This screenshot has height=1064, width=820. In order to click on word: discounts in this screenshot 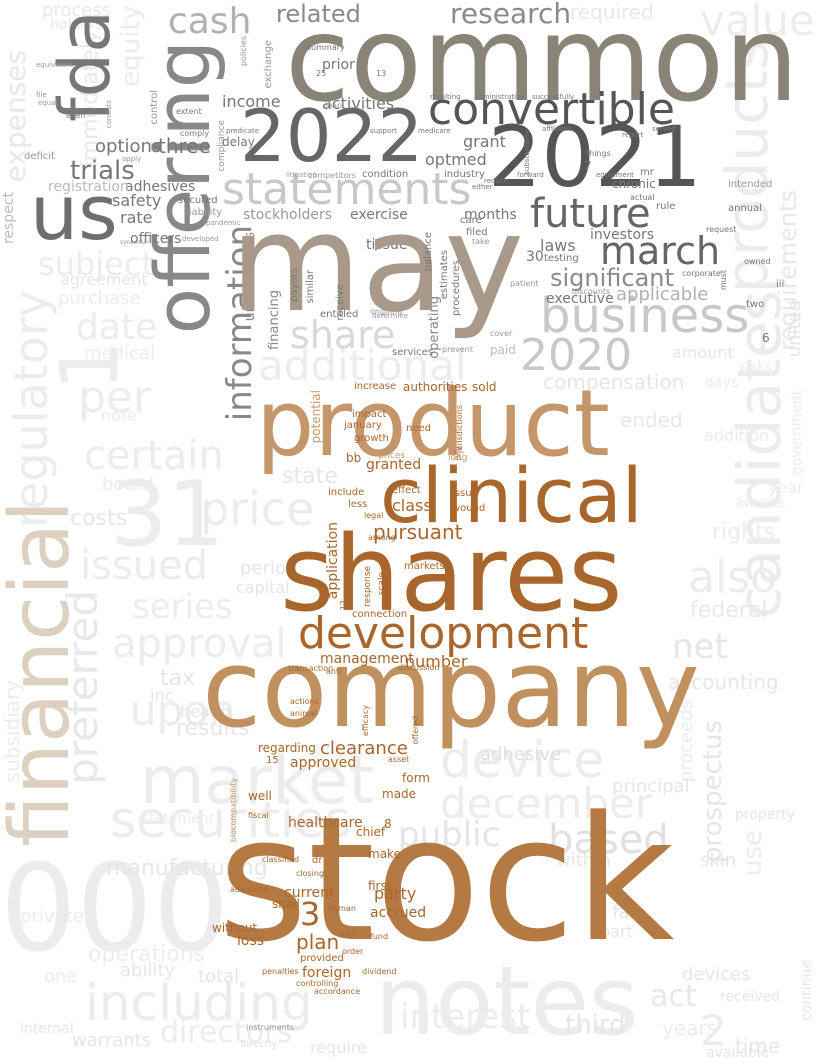, I will do `click(591, 291)`.